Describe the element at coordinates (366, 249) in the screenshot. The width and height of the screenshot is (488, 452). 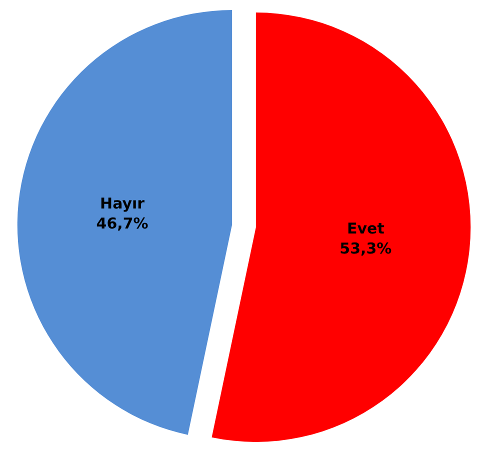
I see `data-label: 53,3%` at that location.